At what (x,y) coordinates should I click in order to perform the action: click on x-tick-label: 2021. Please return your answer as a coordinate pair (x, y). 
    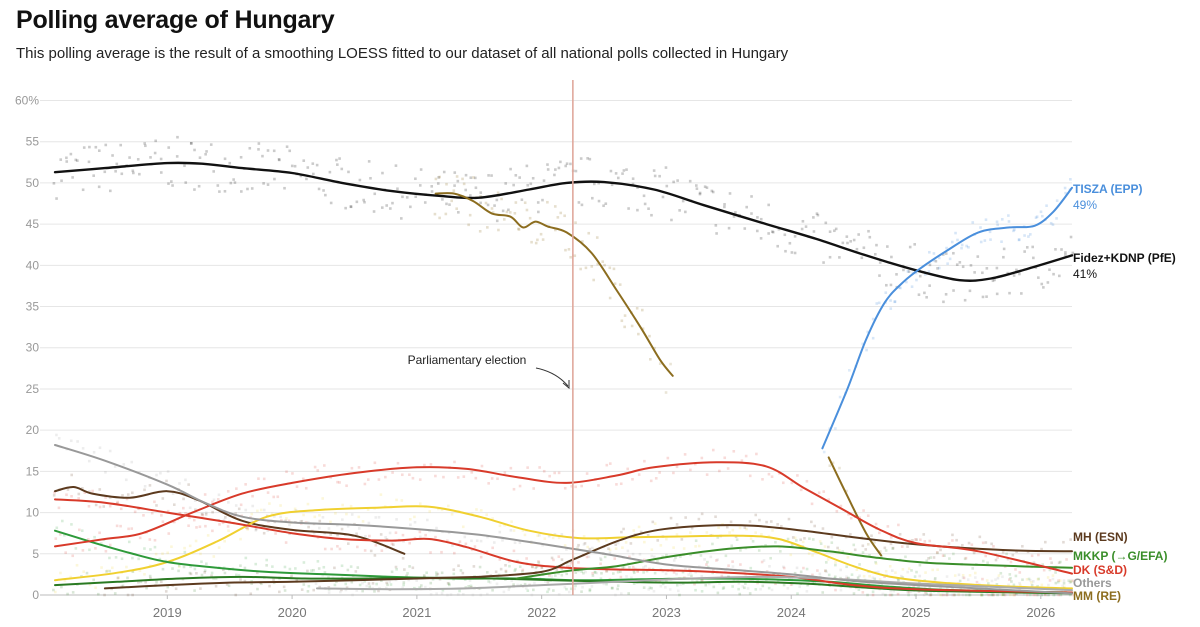
    Looking at the image, I should click on (416, 612).